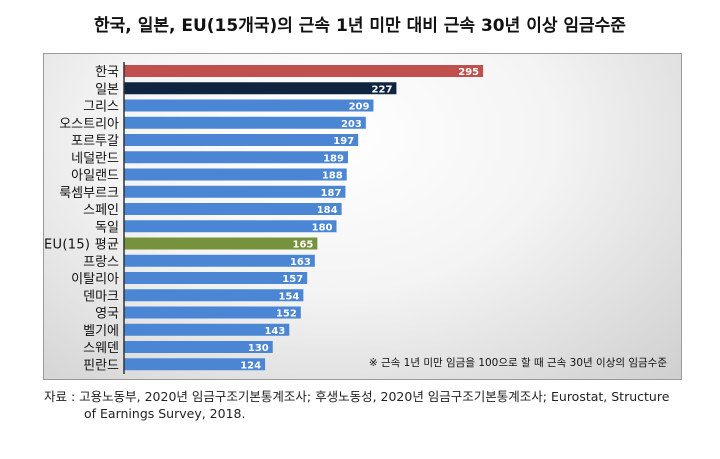 Image resolution: width=720 pixels, height=459 pixels. I want to click on category-label: 프랑스, so click(101, 262).